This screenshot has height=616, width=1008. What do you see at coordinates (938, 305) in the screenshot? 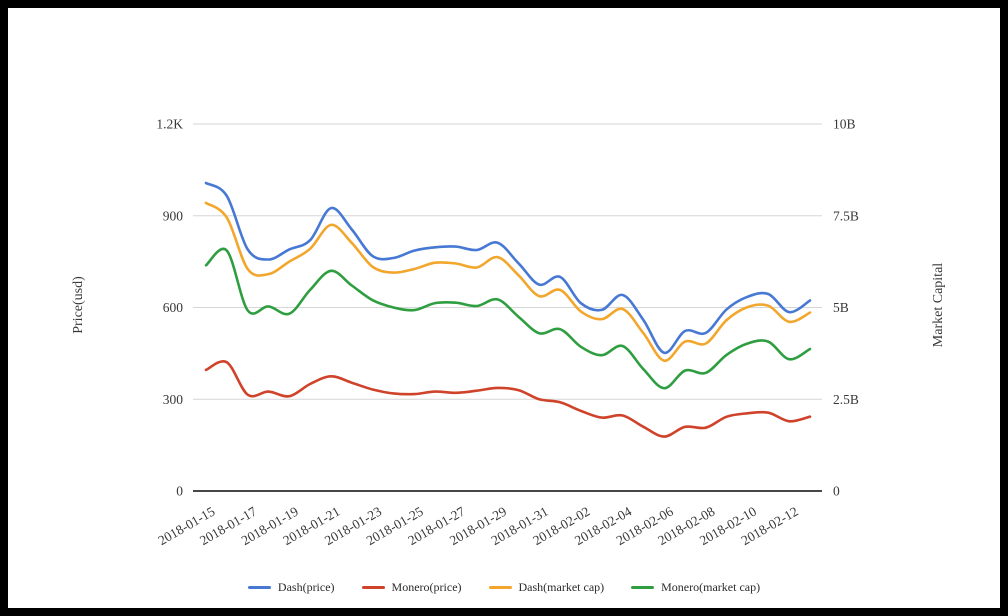
I see `right-axis-title: Market Capital` at bounding box center [938, 305].